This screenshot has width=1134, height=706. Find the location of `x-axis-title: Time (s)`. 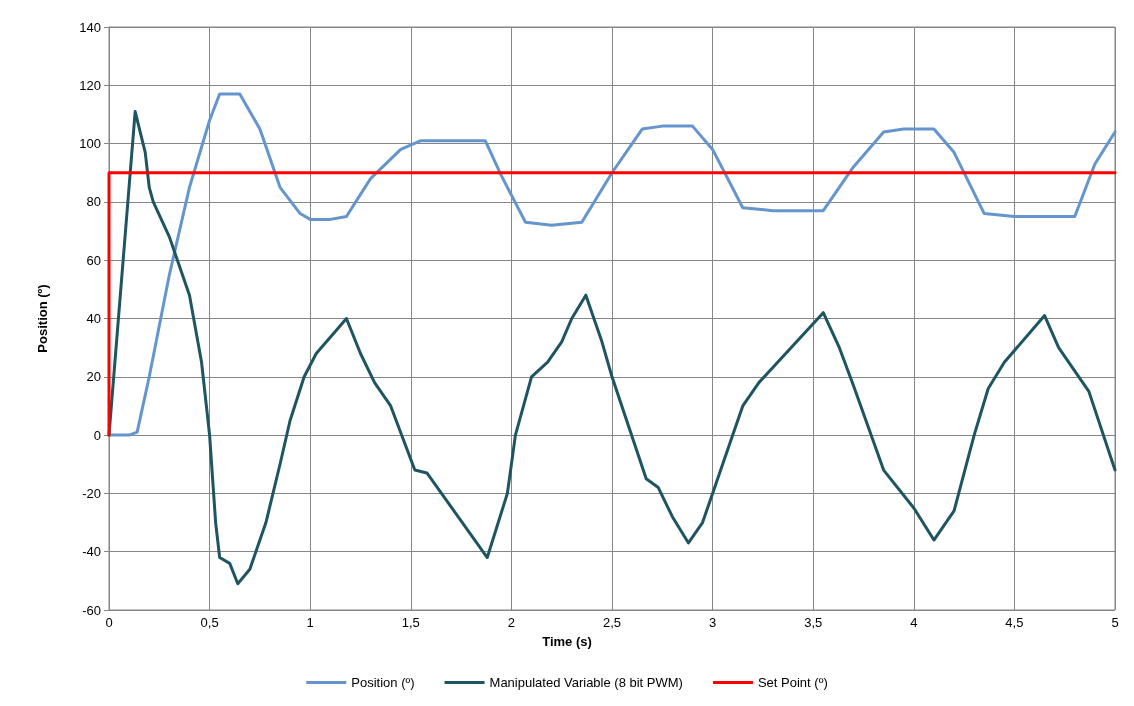

x-axis-title: Time (s) is located at coordinates (567, 641).